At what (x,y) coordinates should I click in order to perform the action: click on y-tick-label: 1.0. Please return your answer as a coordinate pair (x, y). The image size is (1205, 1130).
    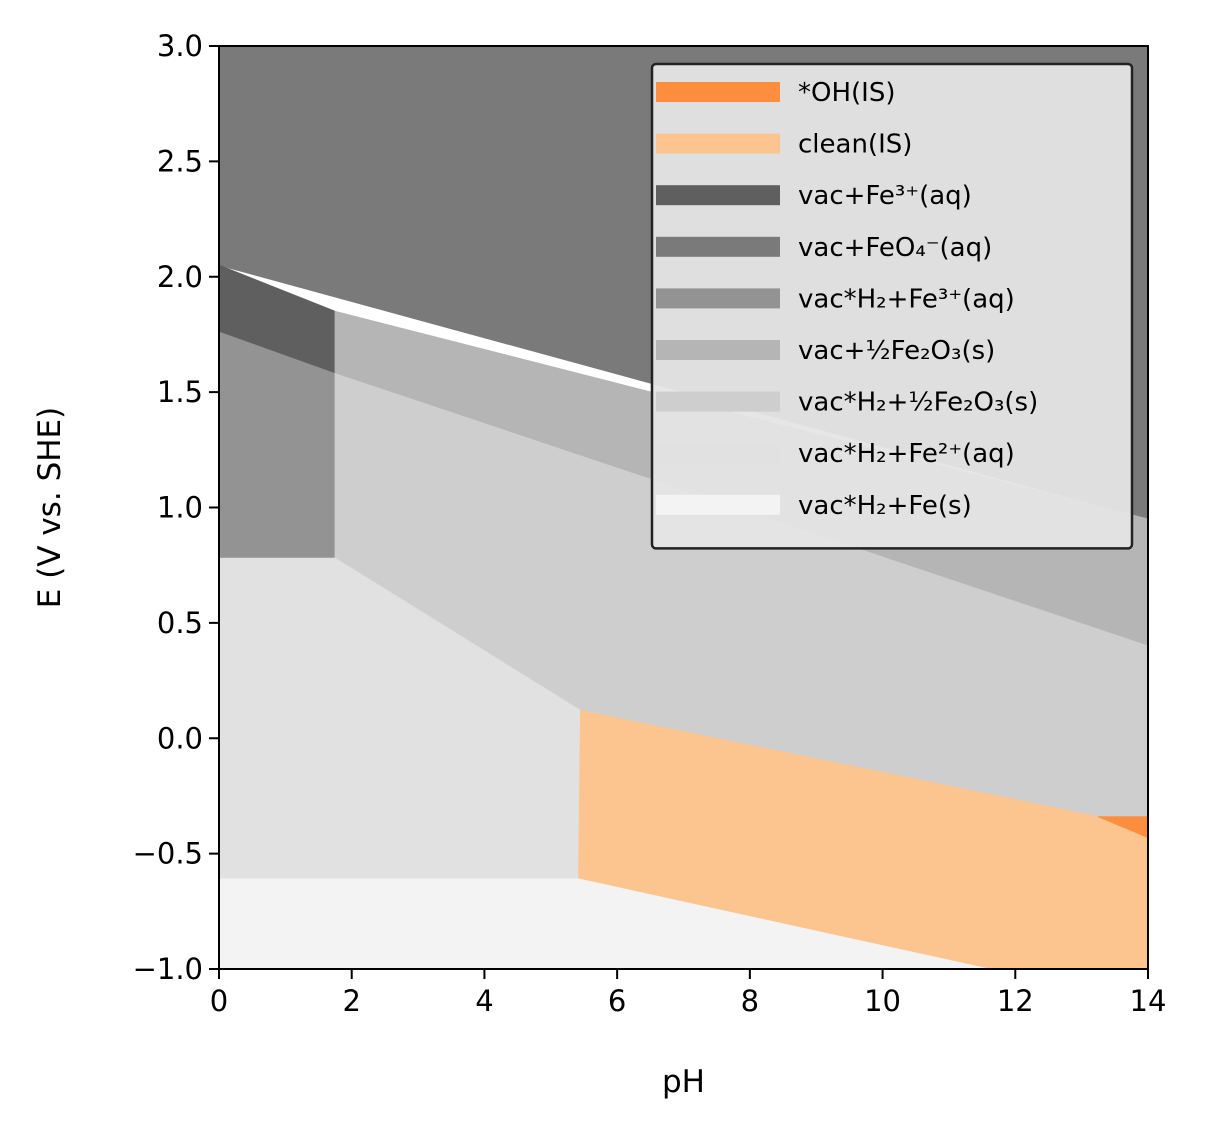
    Looking at the image, I should click on (180, 508).